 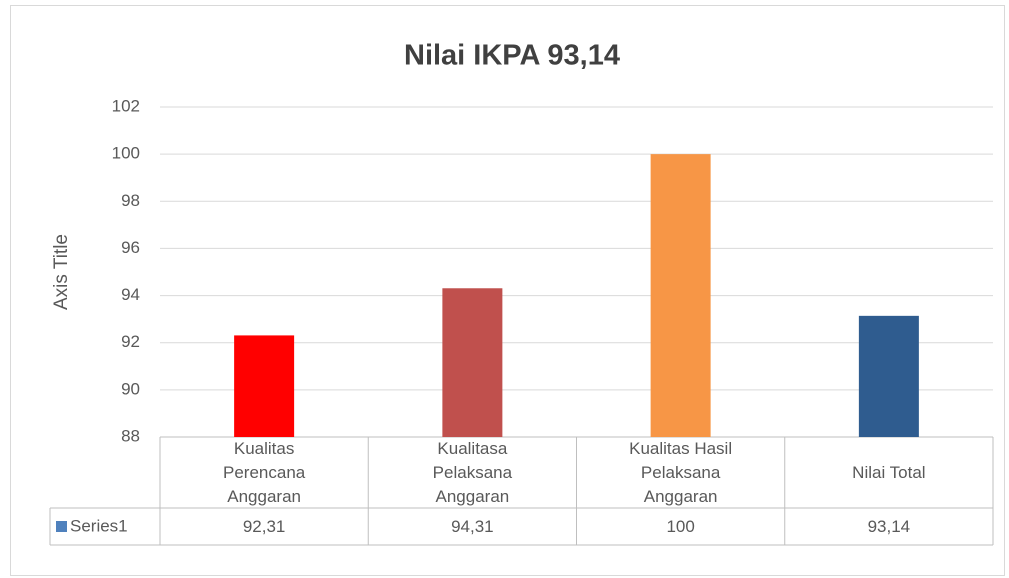 I want to click on y-tick-label: 92, so click(x=130, y=341).